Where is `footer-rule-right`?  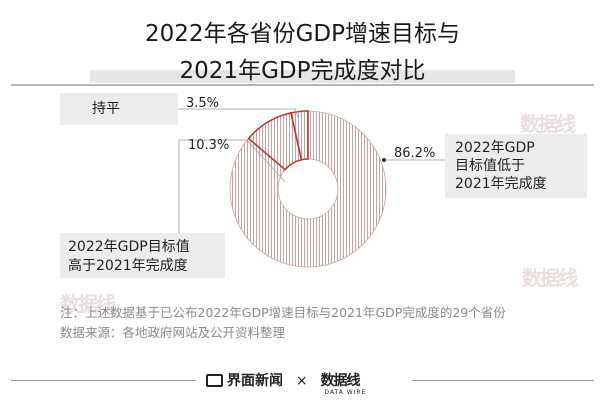 footer-rule-right is located at coordinates (503, 380).